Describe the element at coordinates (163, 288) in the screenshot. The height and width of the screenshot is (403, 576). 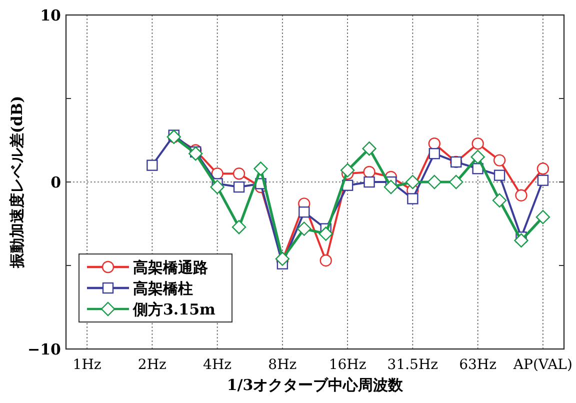
I see `legend-label: 高架橋柱` at that location.